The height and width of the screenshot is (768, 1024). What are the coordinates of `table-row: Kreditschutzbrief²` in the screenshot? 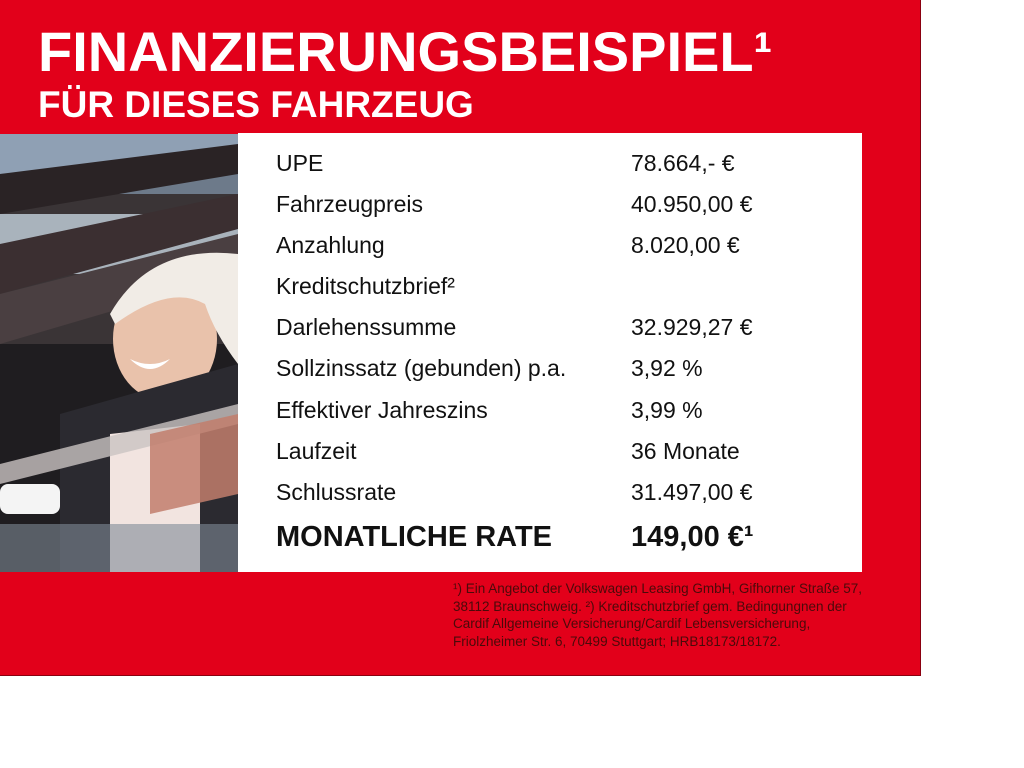 It's located at (566, 286).